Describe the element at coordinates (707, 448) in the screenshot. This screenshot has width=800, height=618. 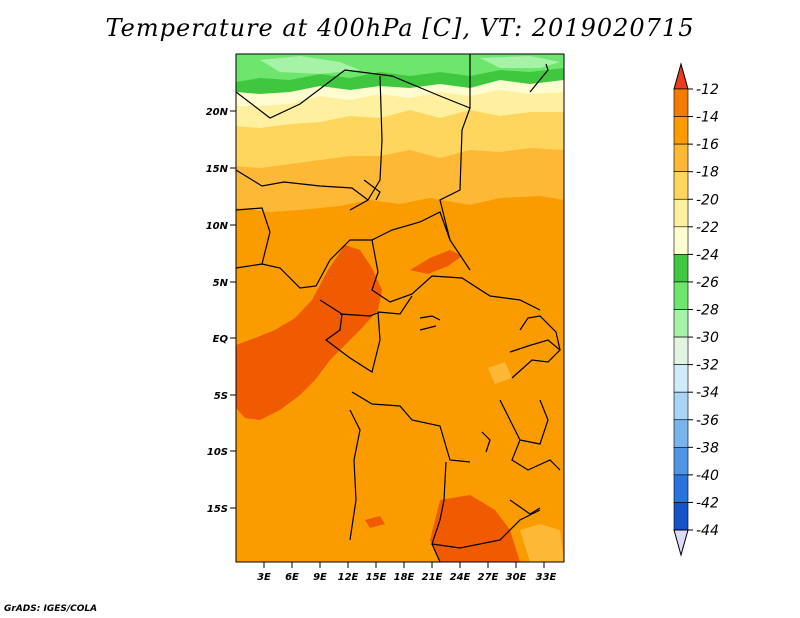
I see `colorbar-label: -38` at that location.